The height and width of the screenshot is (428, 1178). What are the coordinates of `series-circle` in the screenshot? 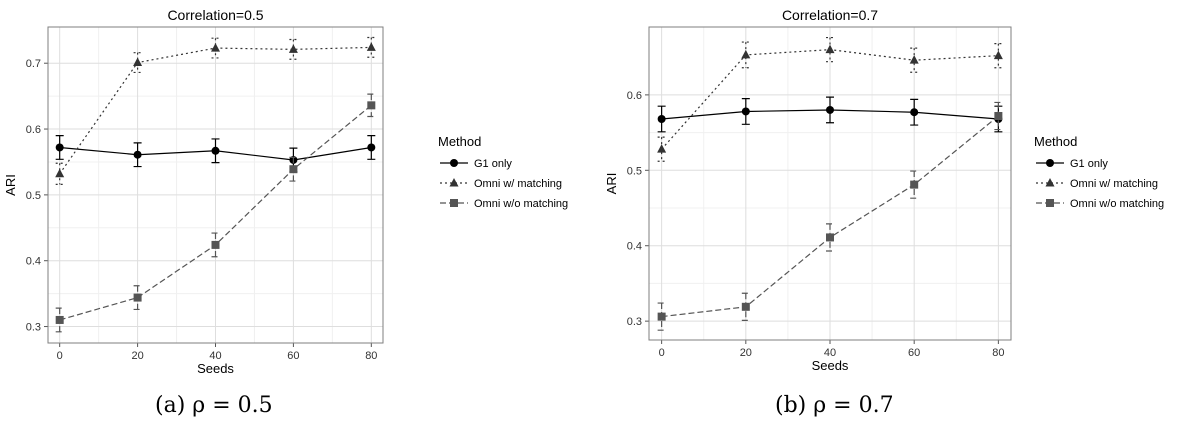 It's located at (215, 154).